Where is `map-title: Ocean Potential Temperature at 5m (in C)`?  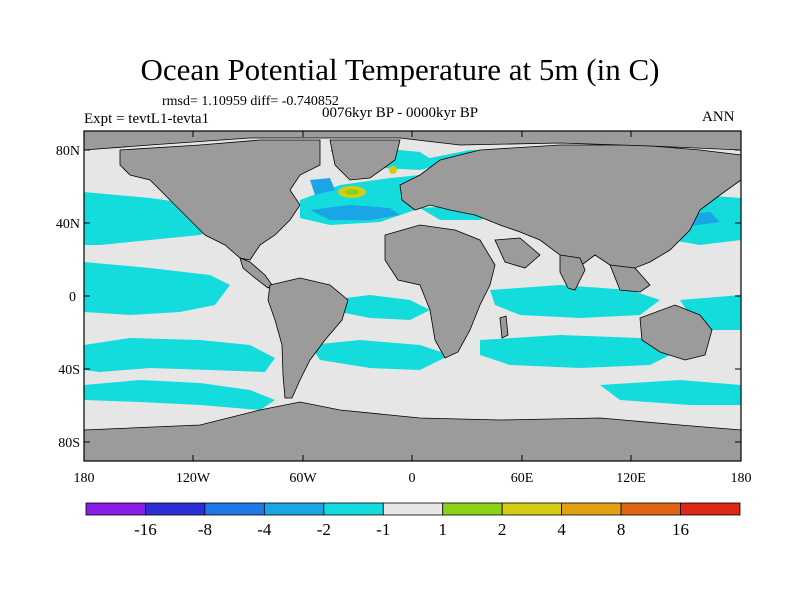
map-title: Ocean Potential Temperature at 5m (in C) is located at coordinates (400, 69).